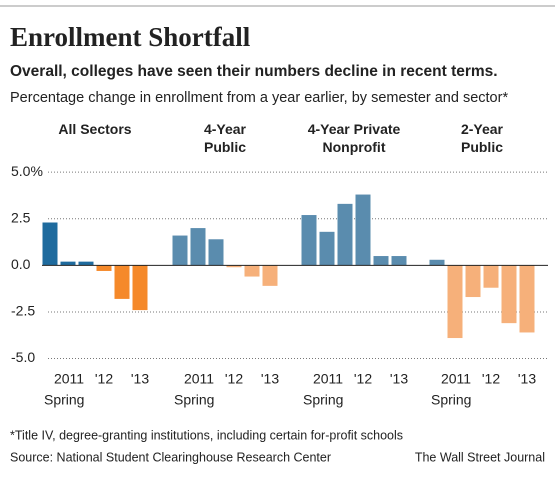 This screenshot has height=481, width=555. Describe the element at coordinates (95, 129) in the screenshot. I see `panel-title: All Sectors` at that location.